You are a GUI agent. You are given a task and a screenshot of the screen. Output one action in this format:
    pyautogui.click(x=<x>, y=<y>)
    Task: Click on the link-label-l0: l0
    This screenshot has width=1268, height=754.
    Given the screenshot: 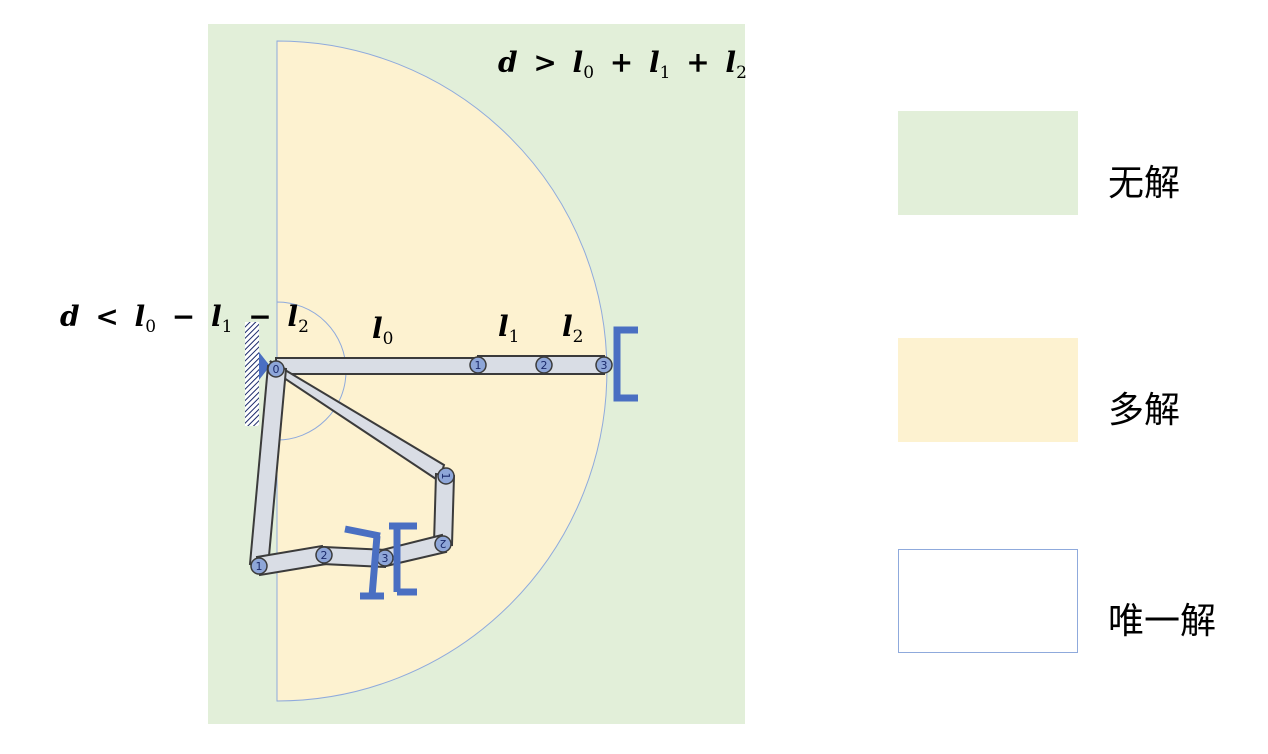 What is the action you would take?
    pyautogui.click(x=382, y=330)
    